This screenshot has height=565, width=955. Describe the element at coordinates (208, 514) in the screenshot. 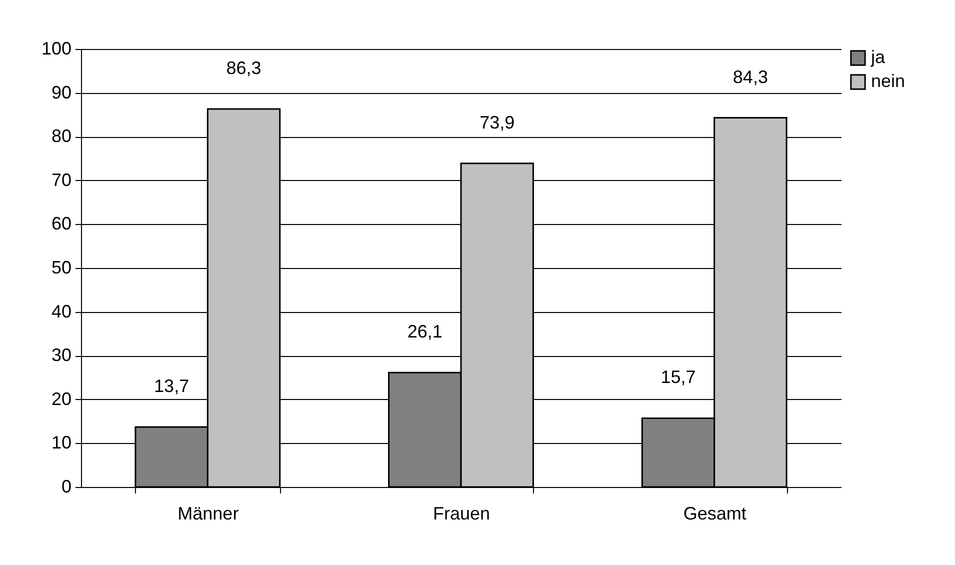

I see `x-tick-label: Männer` at that location.